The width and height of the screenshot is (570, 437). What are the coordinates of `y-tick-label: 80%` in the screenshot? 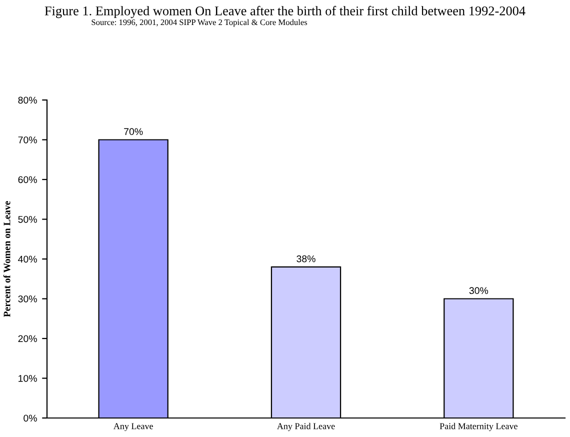 It's located at (27, 100).